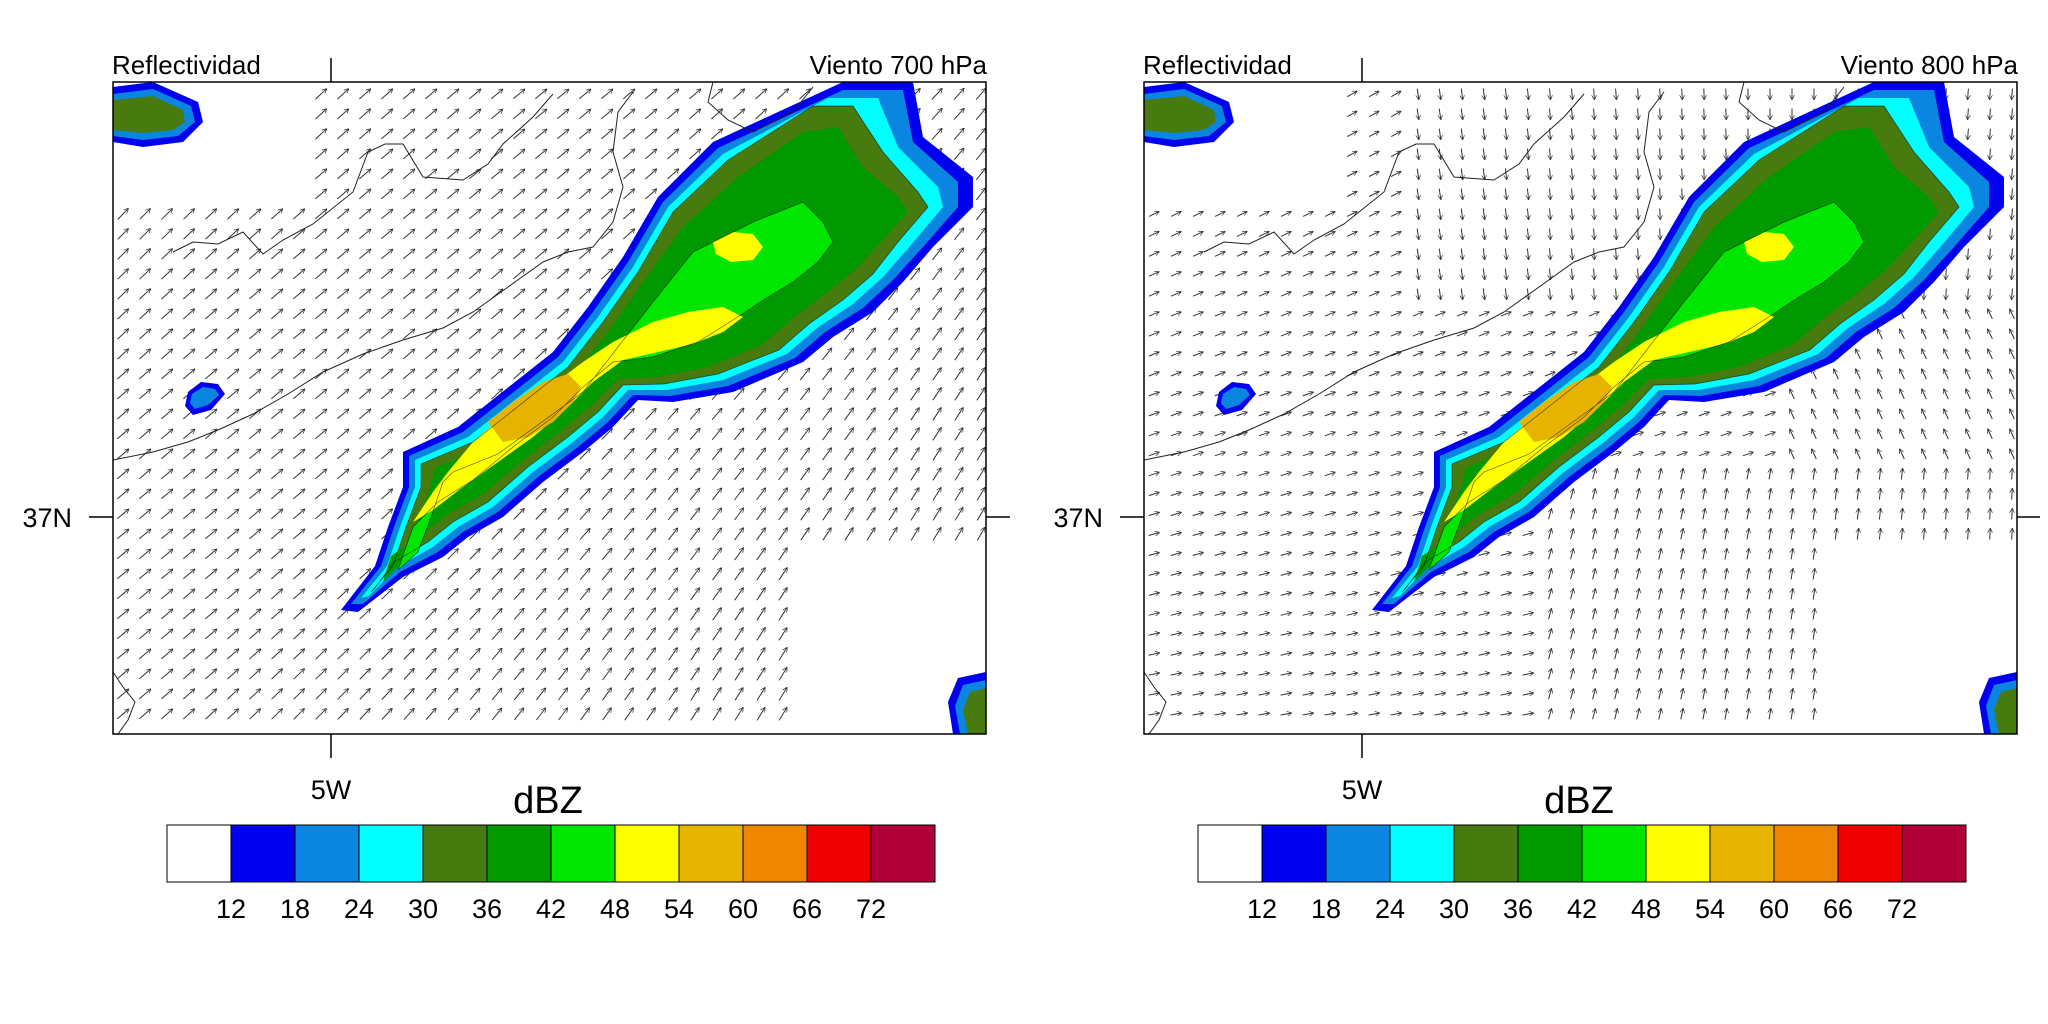 This screenshot has height=1024, width=2048. Describe the element at coordinates (47, 518) in the screenshot. I see `y-tick-label-700: 37N` at that location.